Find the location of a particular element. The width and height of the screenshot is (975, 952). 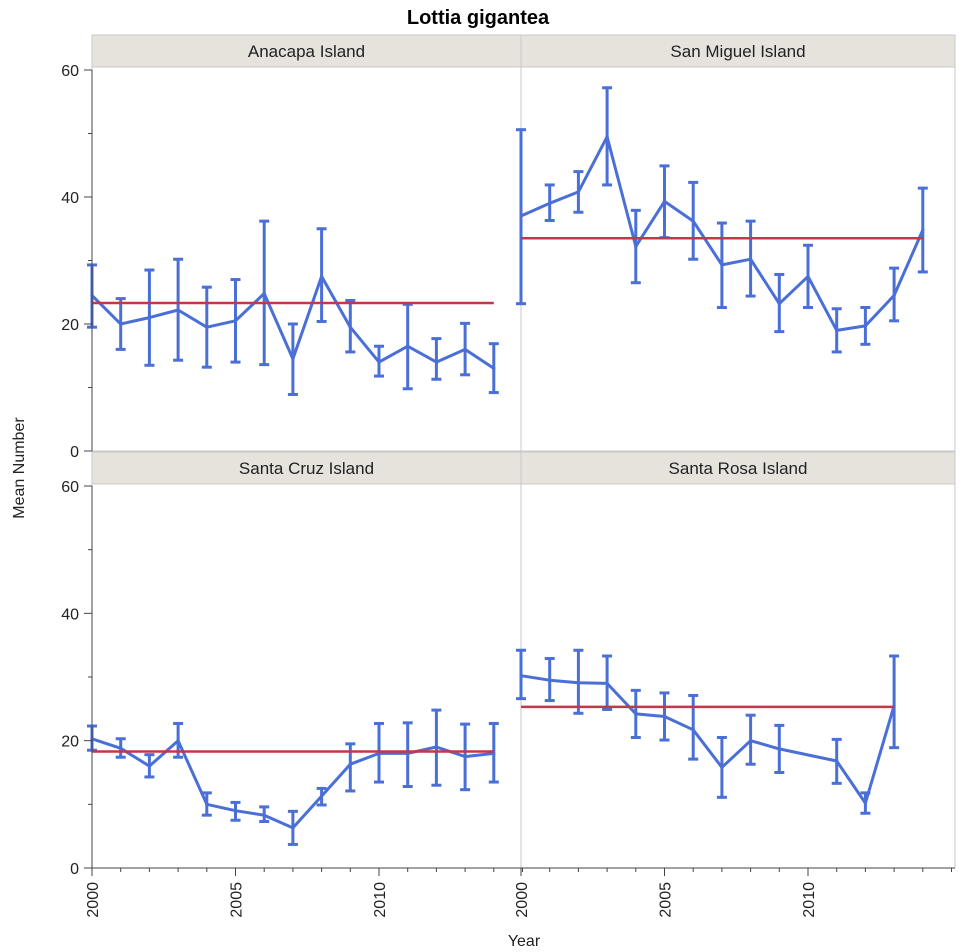

panel-strip-label: Santa Cruz Island is located at coordinates (306, 468).